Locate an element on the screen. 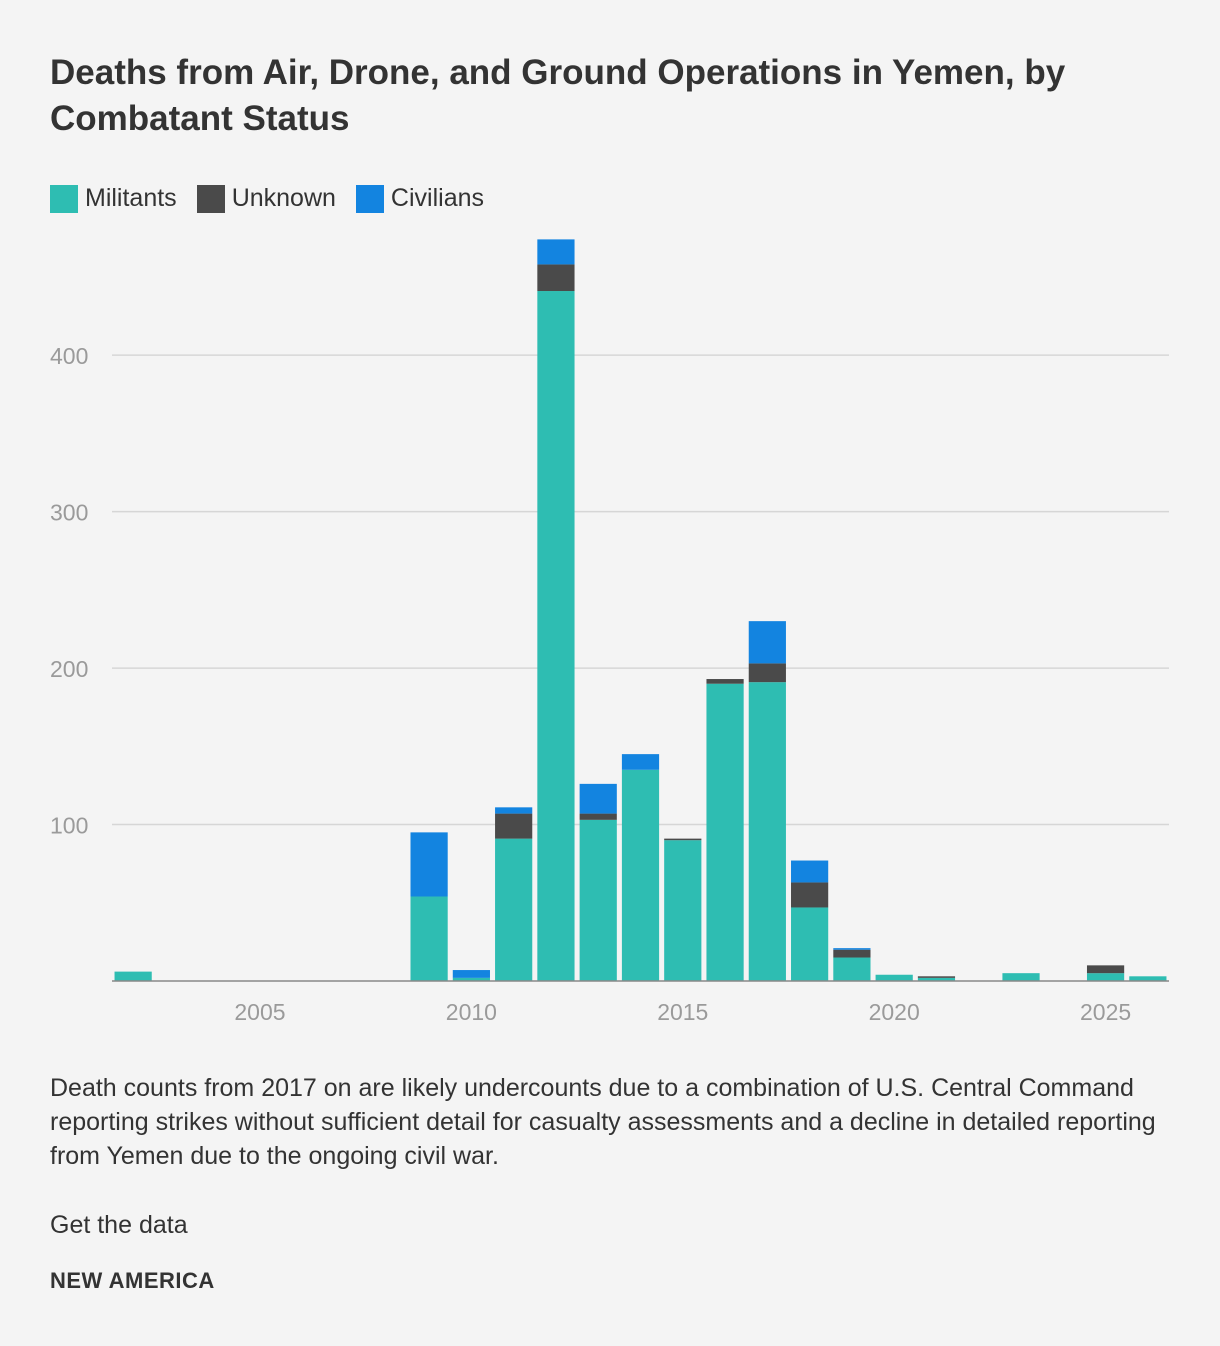  x-tick-label-2010: 2010 is located at coordinates (471, 1012).